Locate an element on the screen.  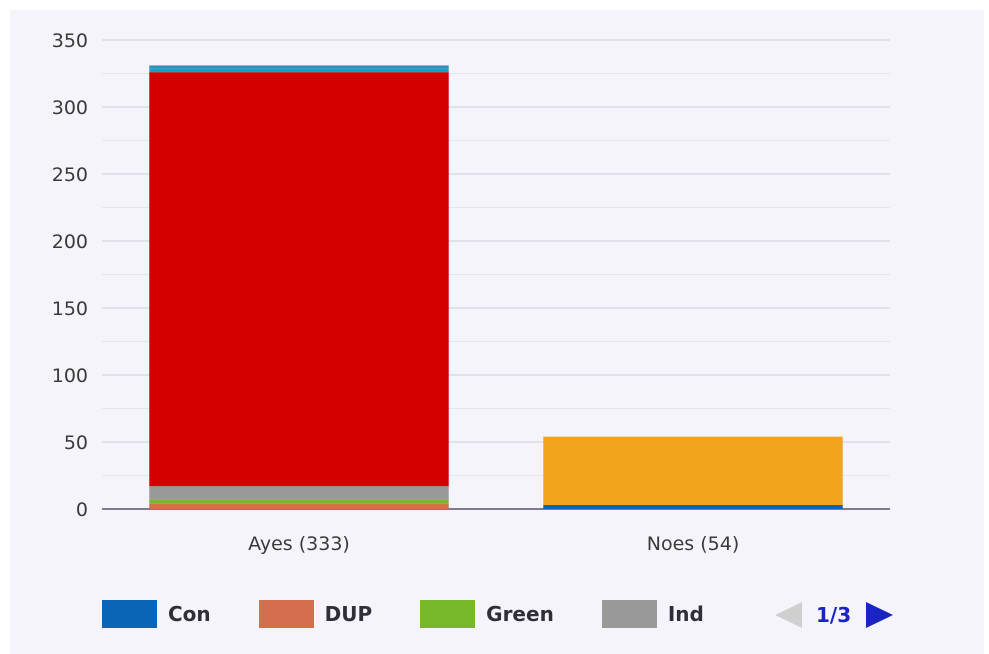
legend-swatch-green is located at coordinates (448, 614).